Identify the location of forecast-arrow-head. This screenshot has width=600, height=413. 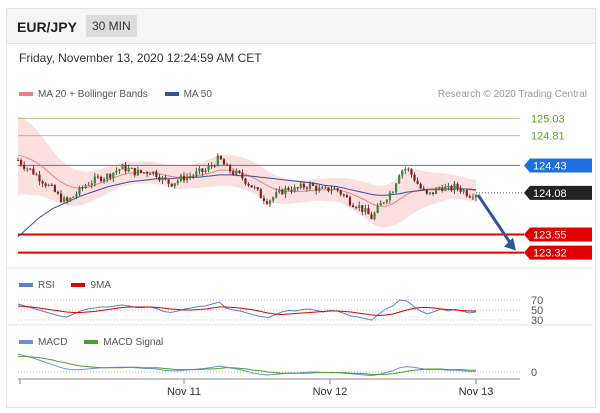
(510, 244).